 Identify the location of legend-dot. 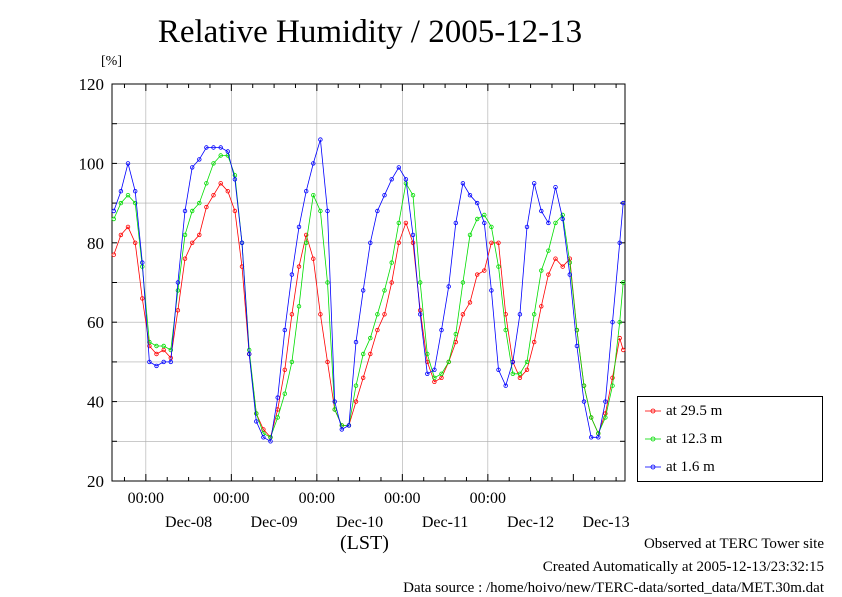
(653, 467).